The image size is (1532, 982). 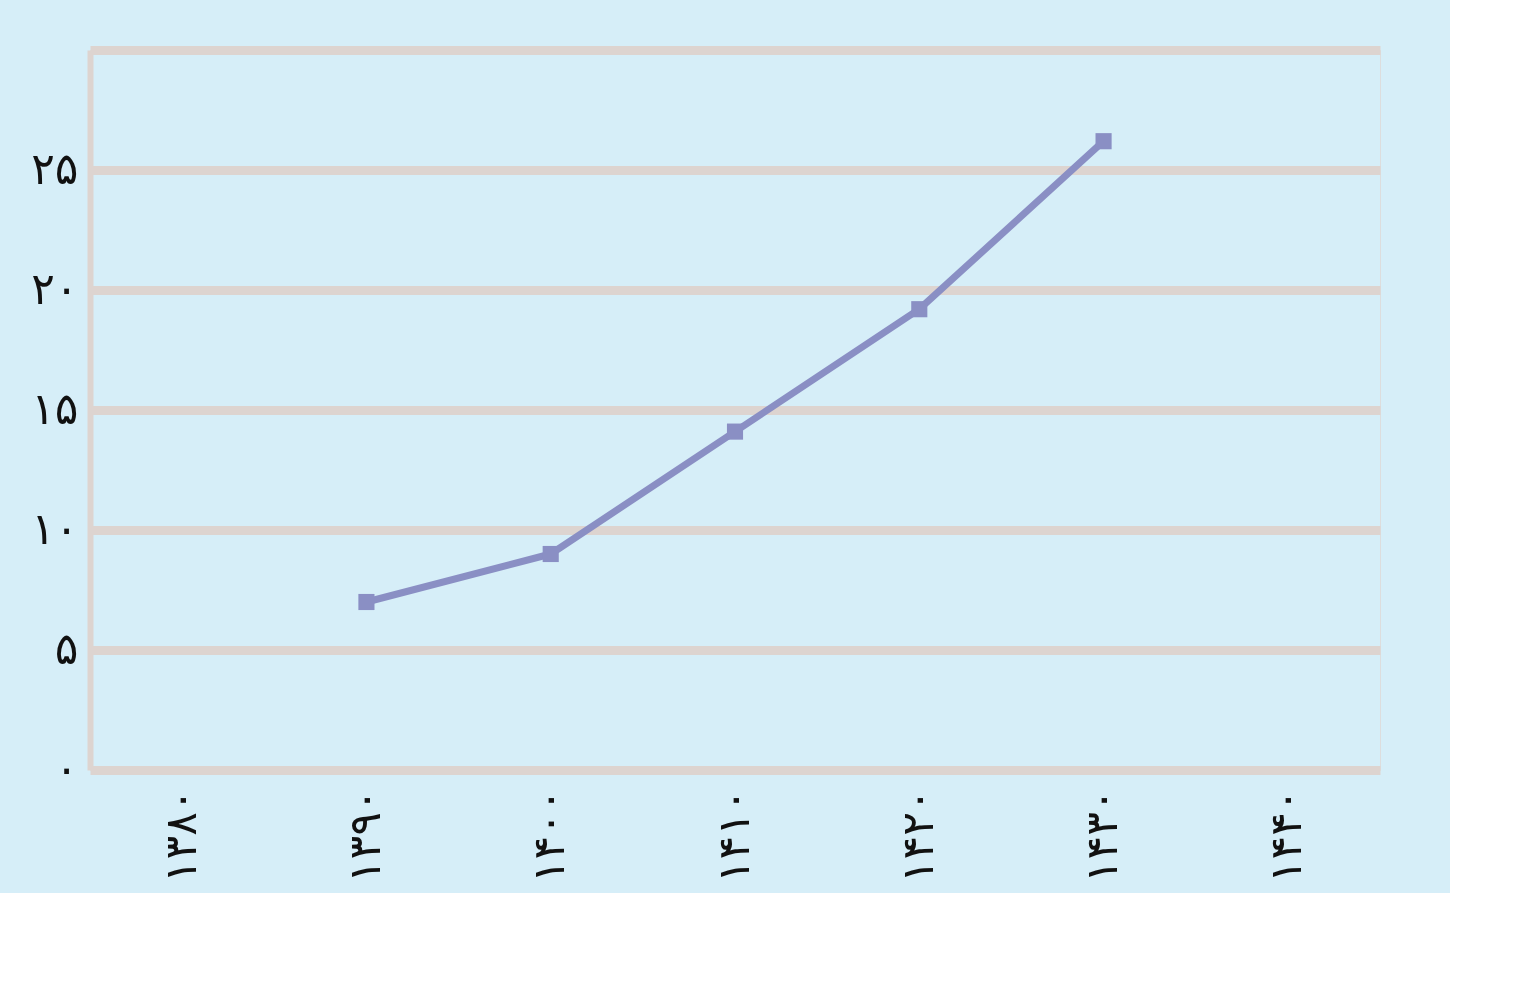 What do you see at coordinates (364, 836) in the screenshot?
I see `x-tick-label: ۱۳۹۰` at bounding box center [364, 836].